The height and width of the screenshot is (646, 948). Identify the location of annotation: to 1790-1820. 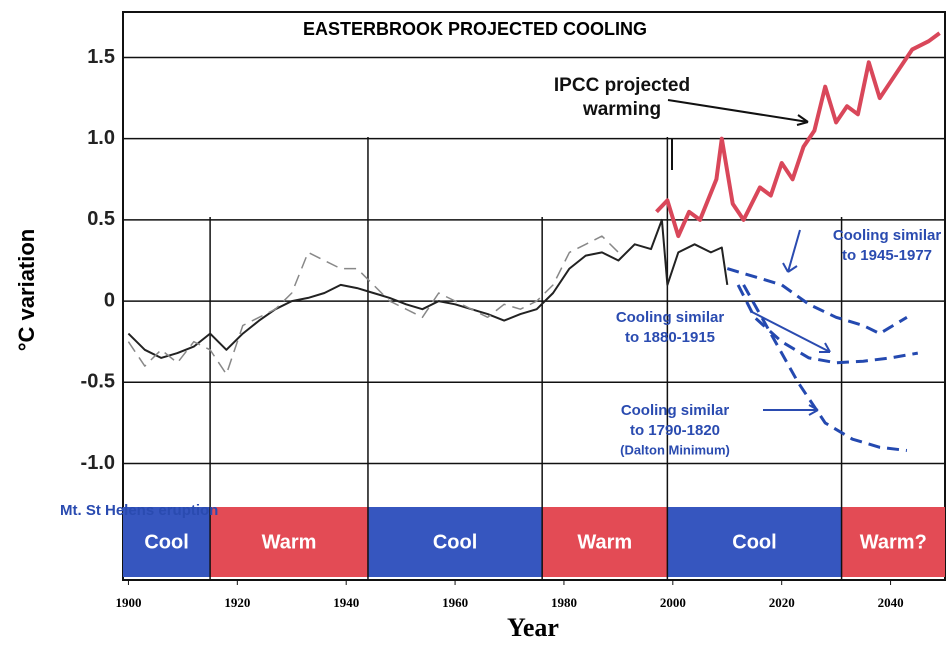
(675, 430).